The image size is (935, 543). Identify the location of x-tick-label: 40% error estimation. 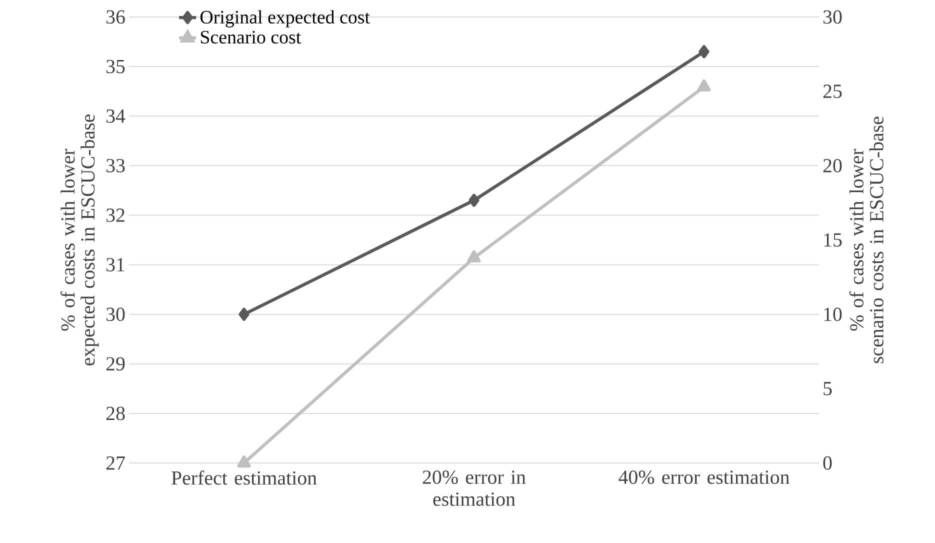
(704, 477).